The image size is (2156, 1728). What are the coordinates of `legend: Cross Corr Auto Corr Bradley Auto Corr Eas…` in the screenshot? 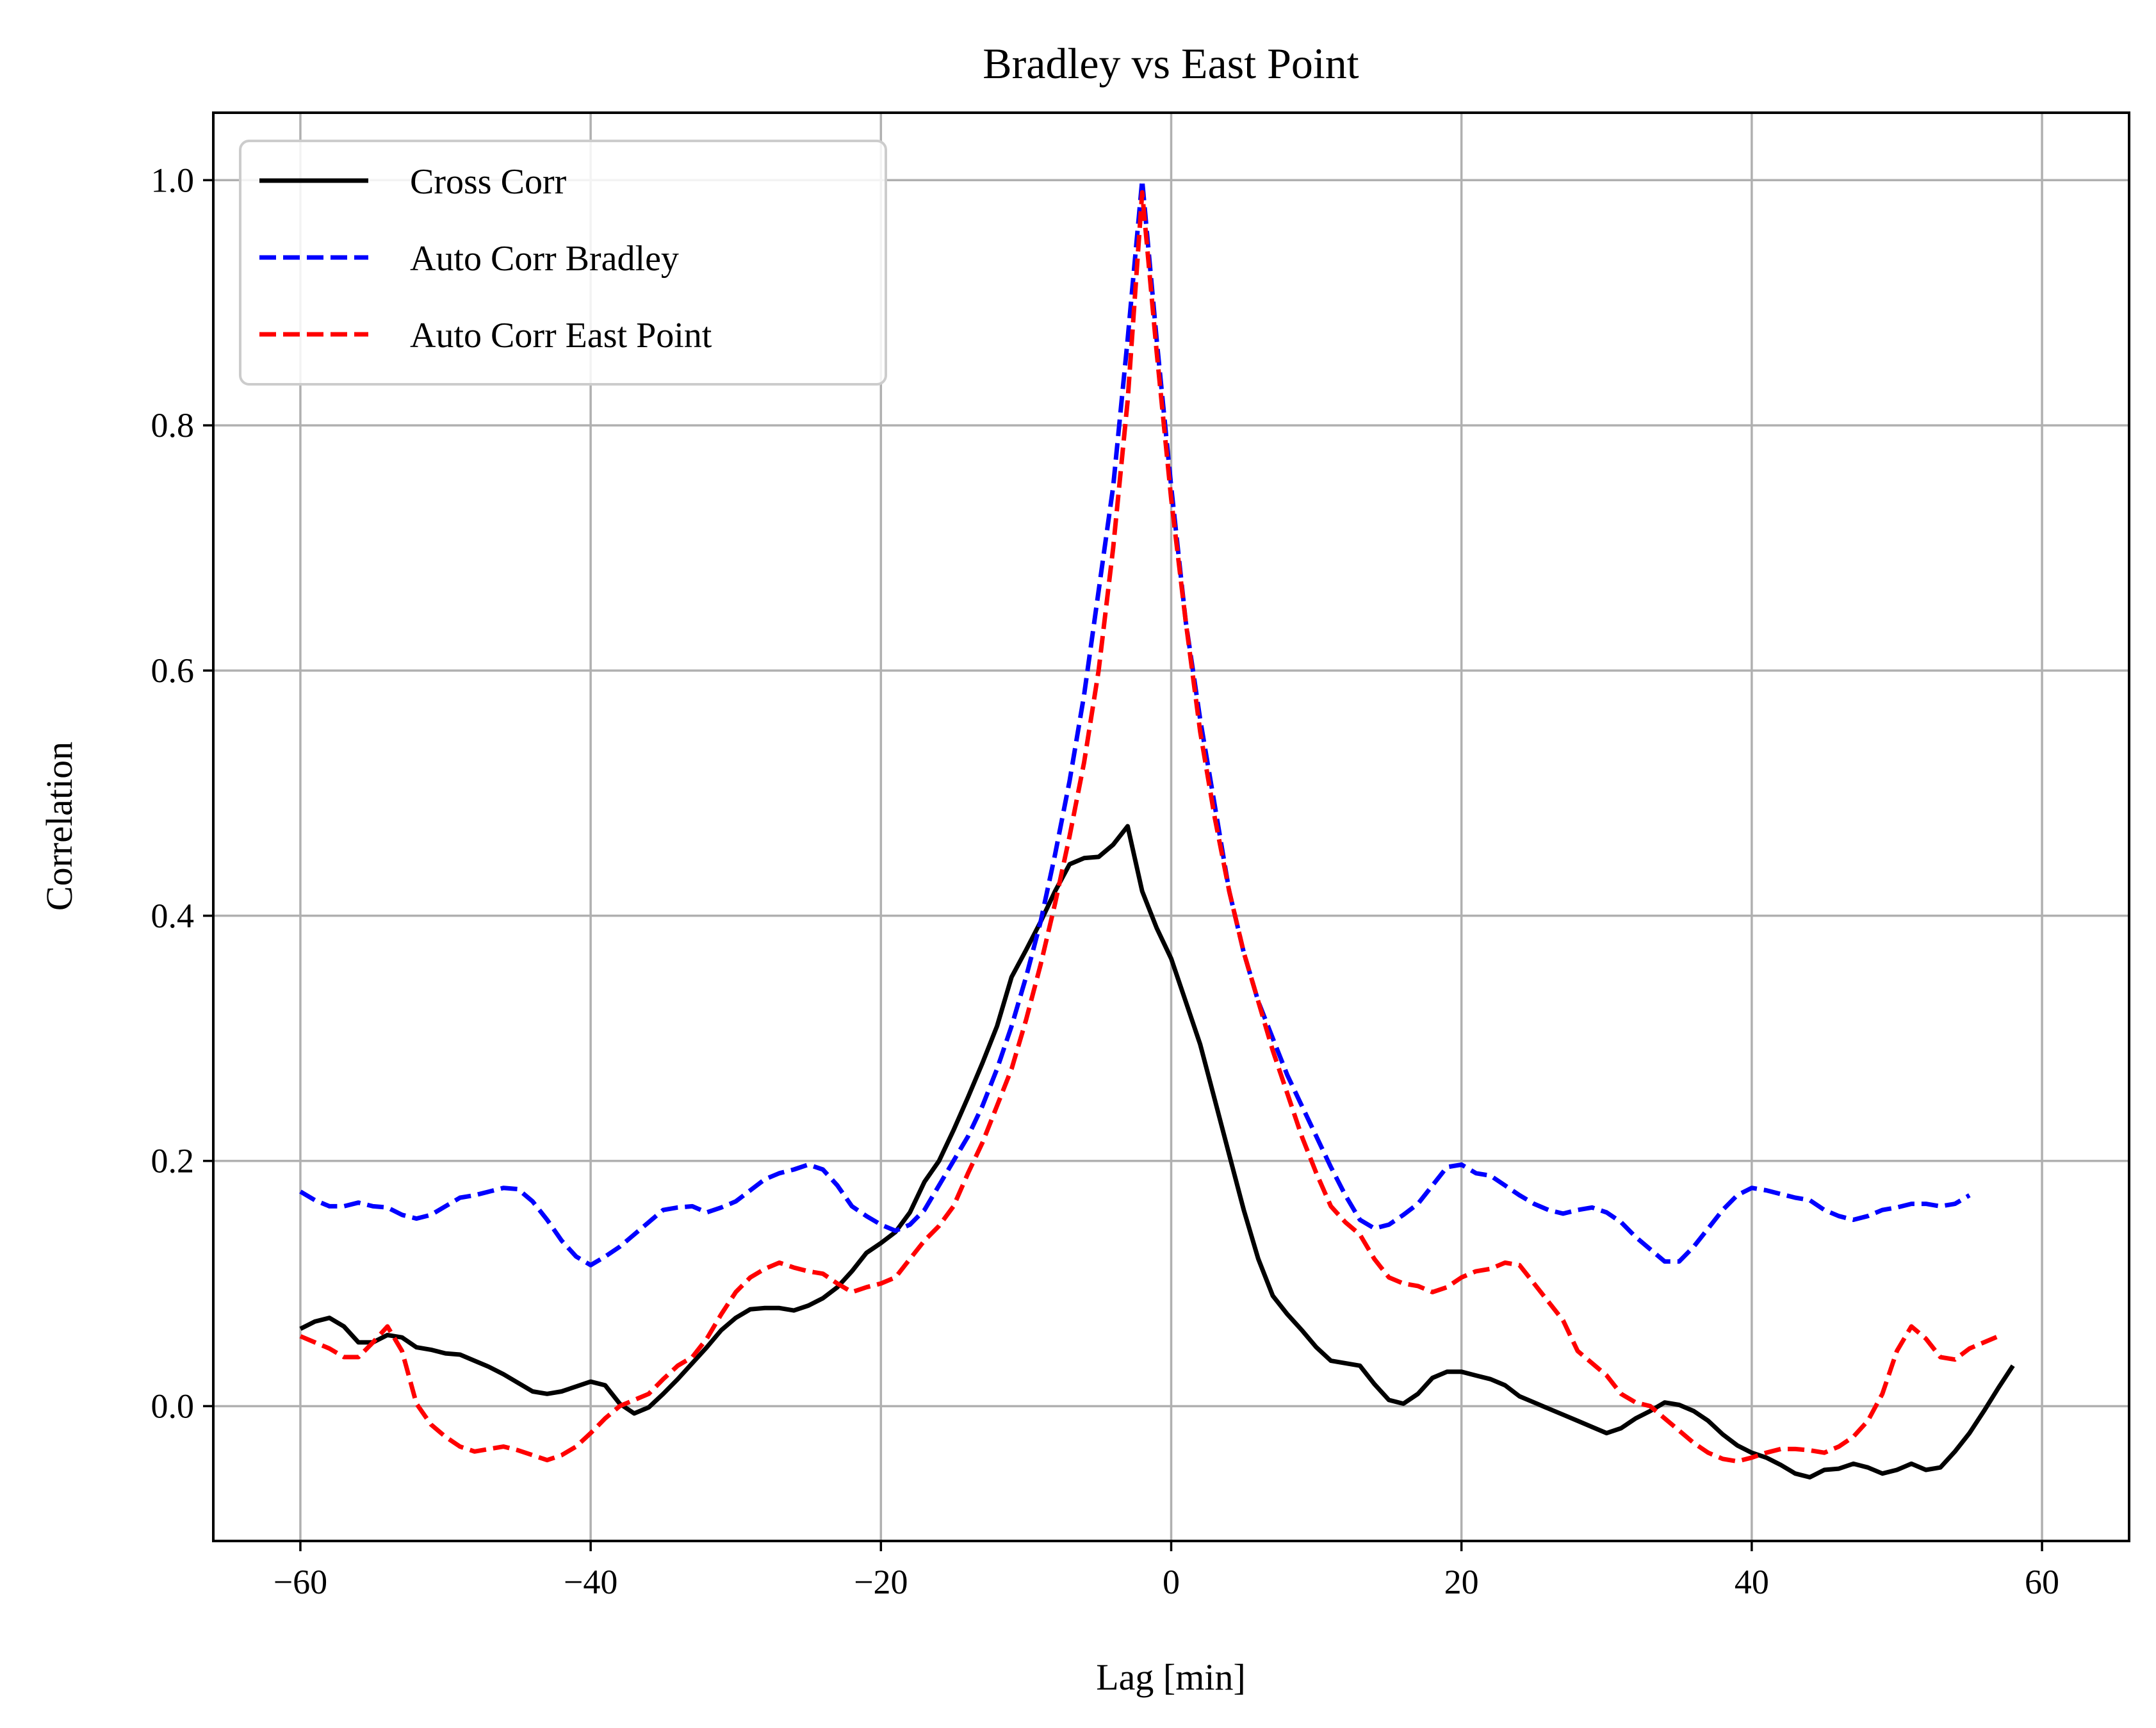 It's located at (563, 263).